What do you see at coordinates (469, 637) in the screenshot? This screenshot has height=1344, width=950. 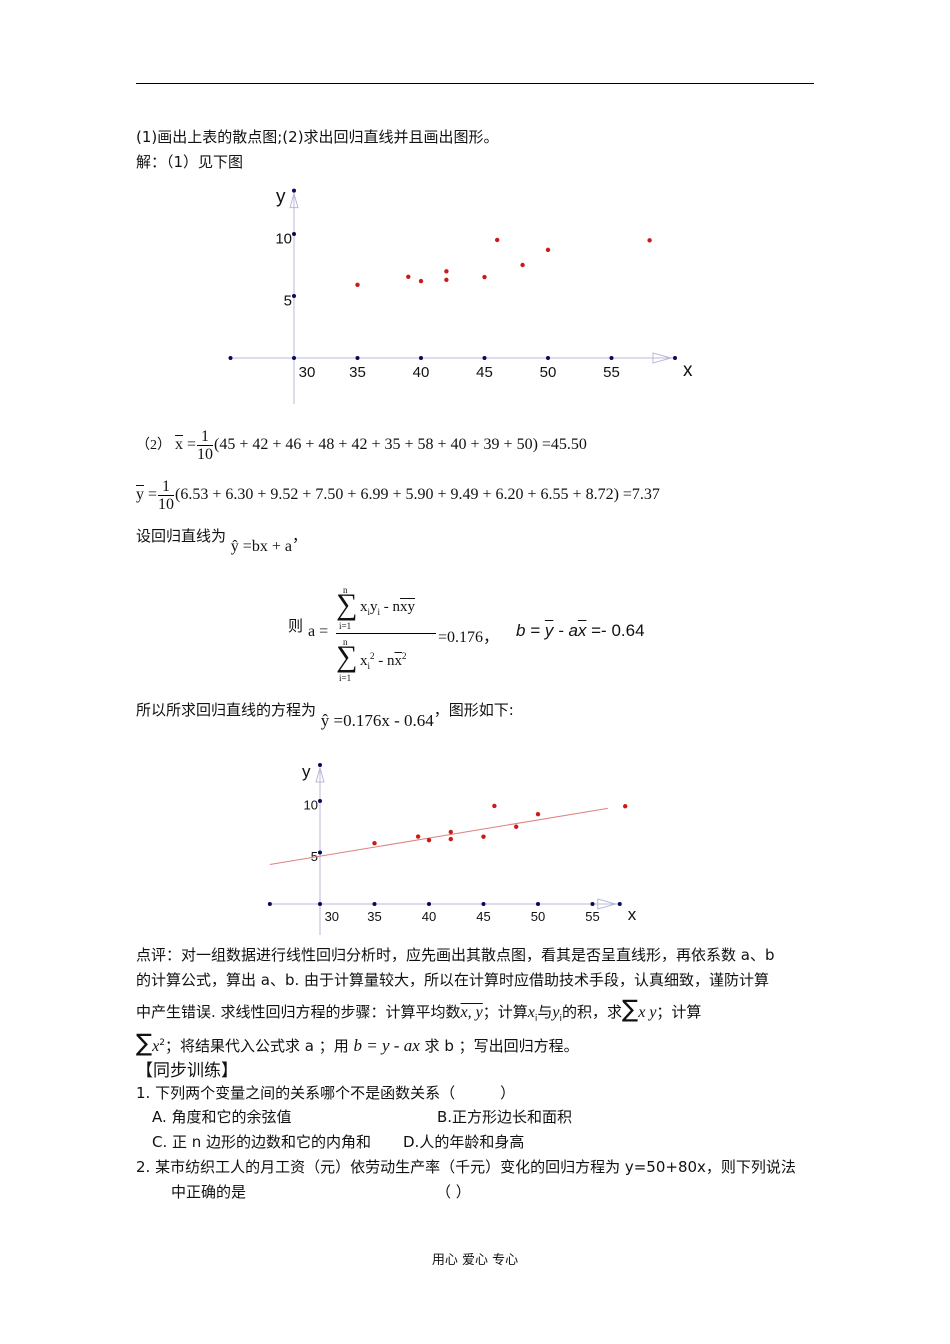 I see `a-value: =0.176，` at bounding box center [469, 637].